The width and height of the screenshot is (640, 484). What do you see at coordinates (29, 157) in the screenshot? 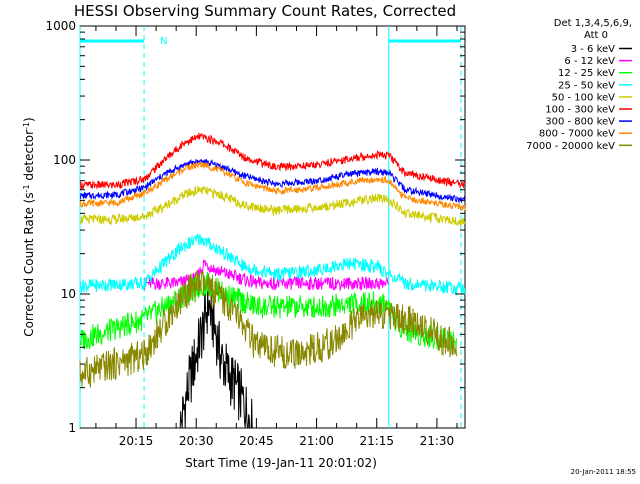
I see `y-axis-label-mid: detector` at bounding box center [29, 157].